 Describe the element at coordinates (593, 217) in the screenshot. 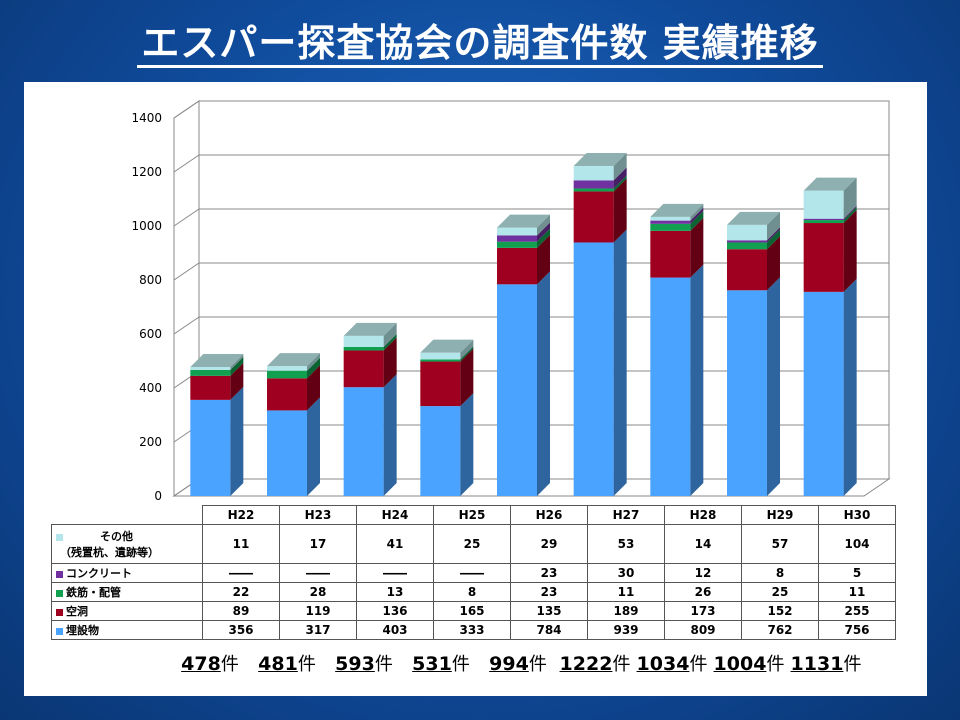

I see `bar-cavity-H27` at that location.